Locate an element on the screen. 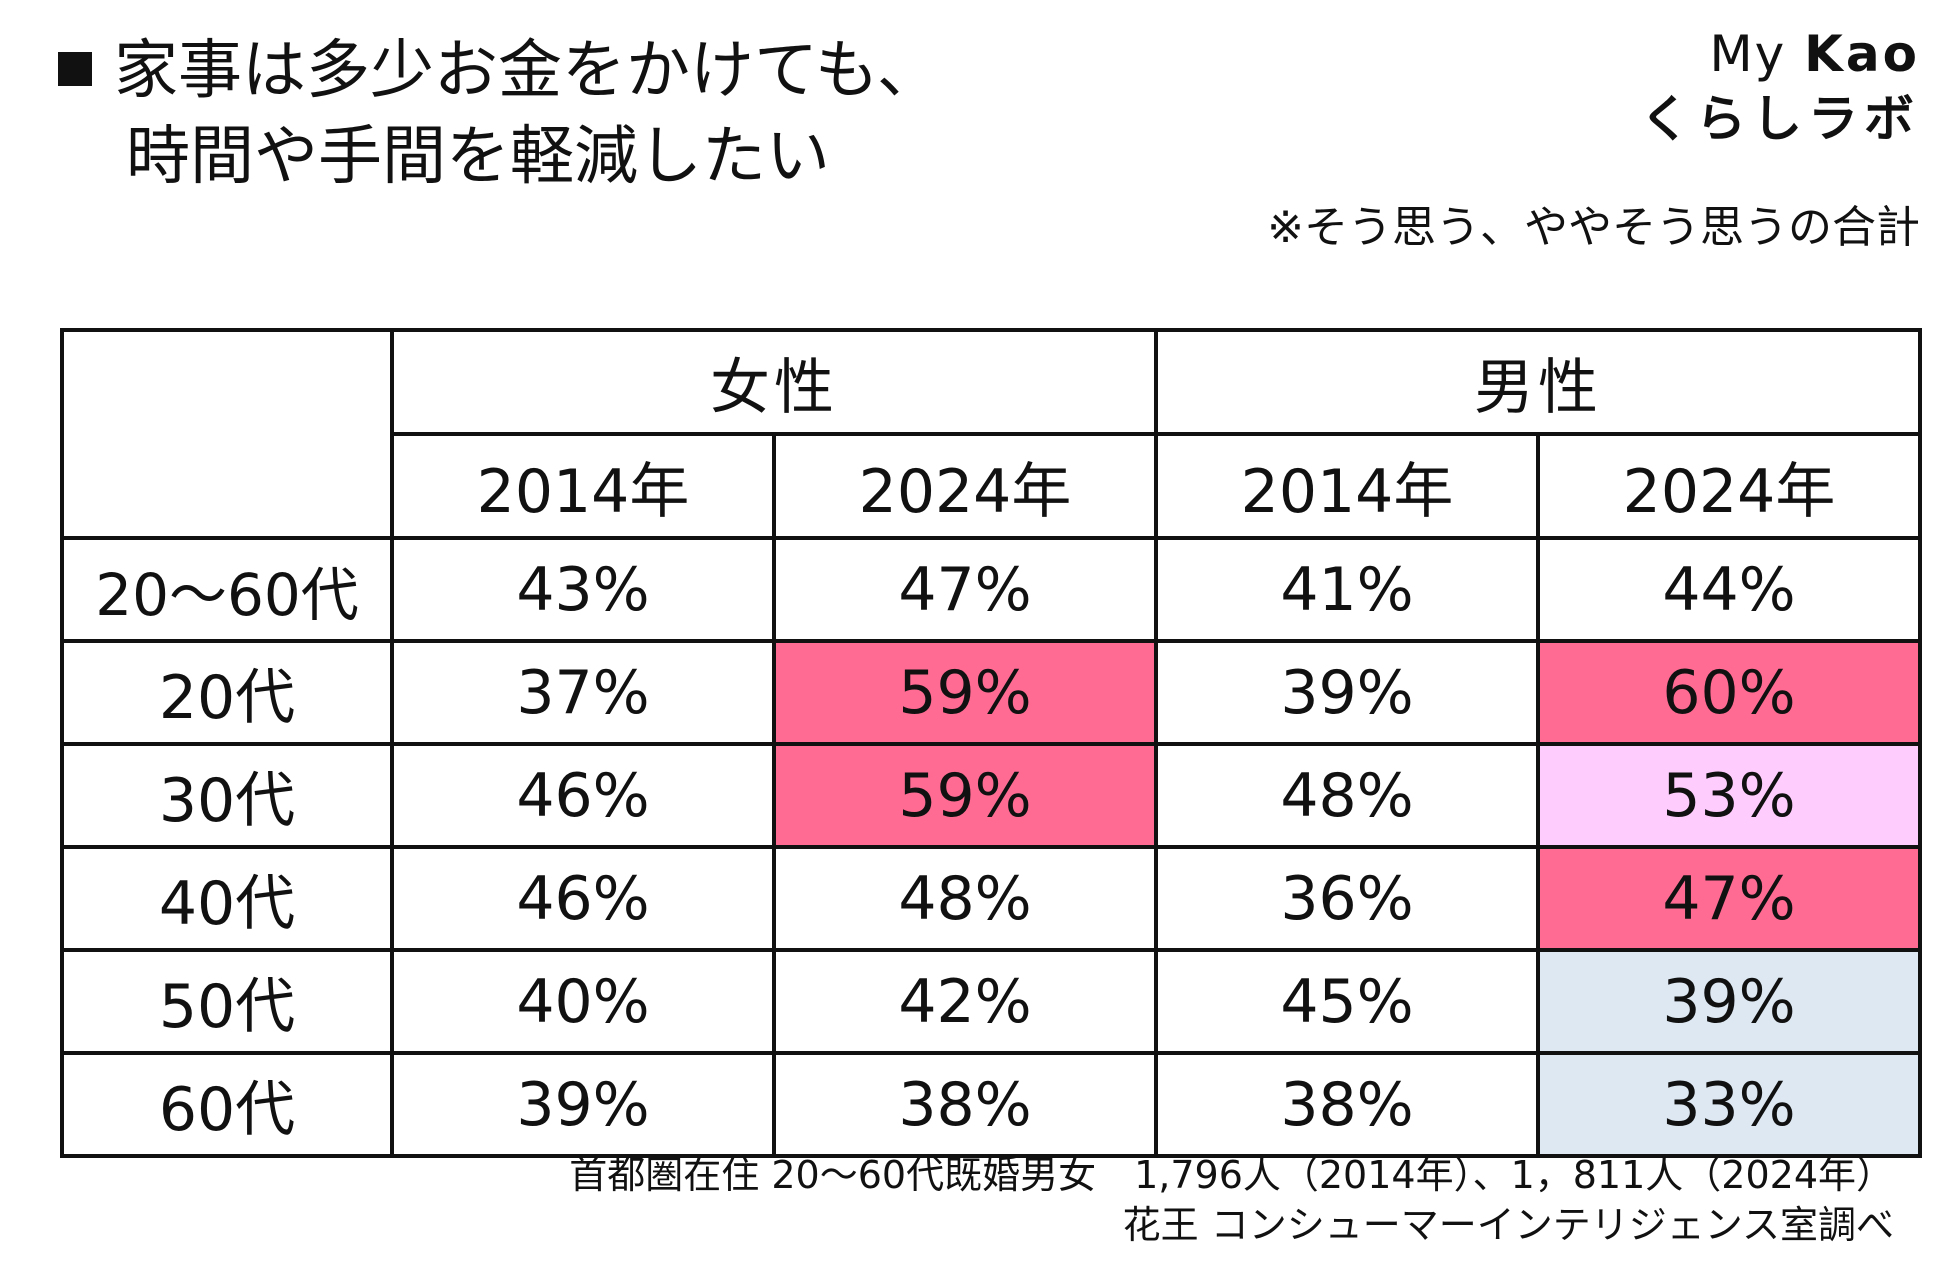 This screenshot has height=1264, width=1950. table-row: 20代 37% 59% 39% 60% is located at coordinates (991, 692).